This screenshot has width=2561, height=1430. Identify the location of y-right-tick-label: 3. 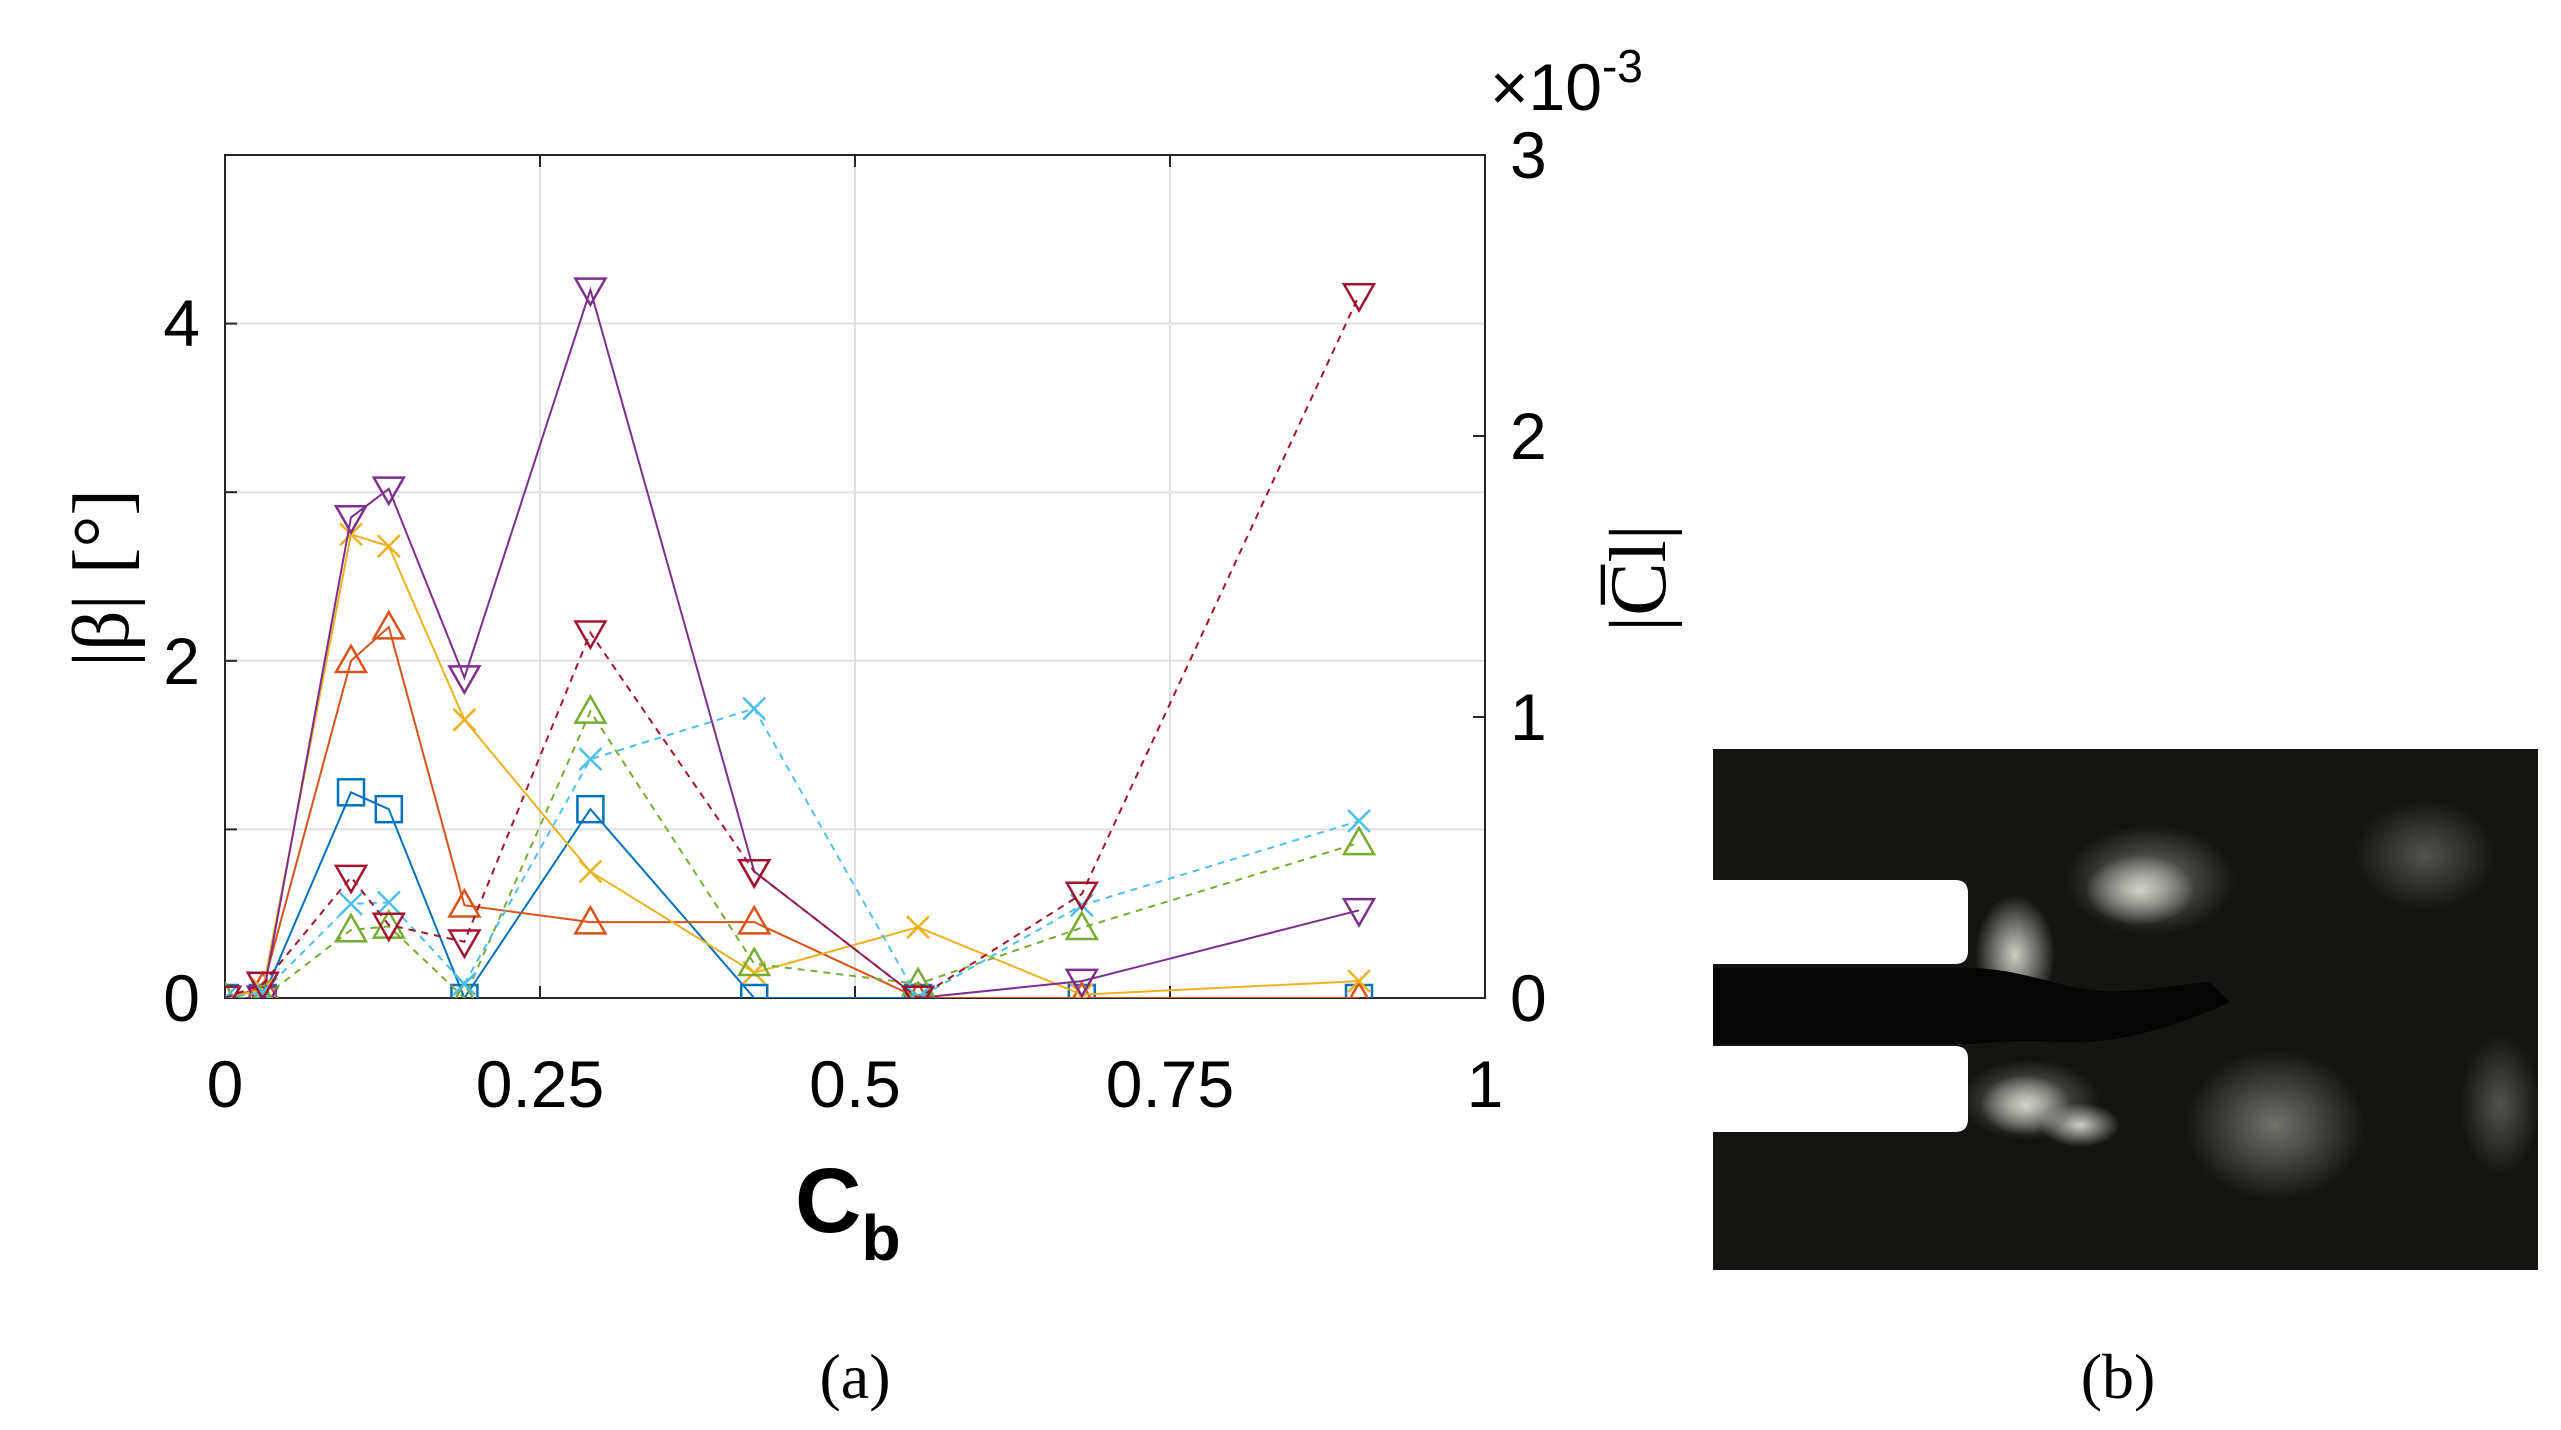
(1528, 155).